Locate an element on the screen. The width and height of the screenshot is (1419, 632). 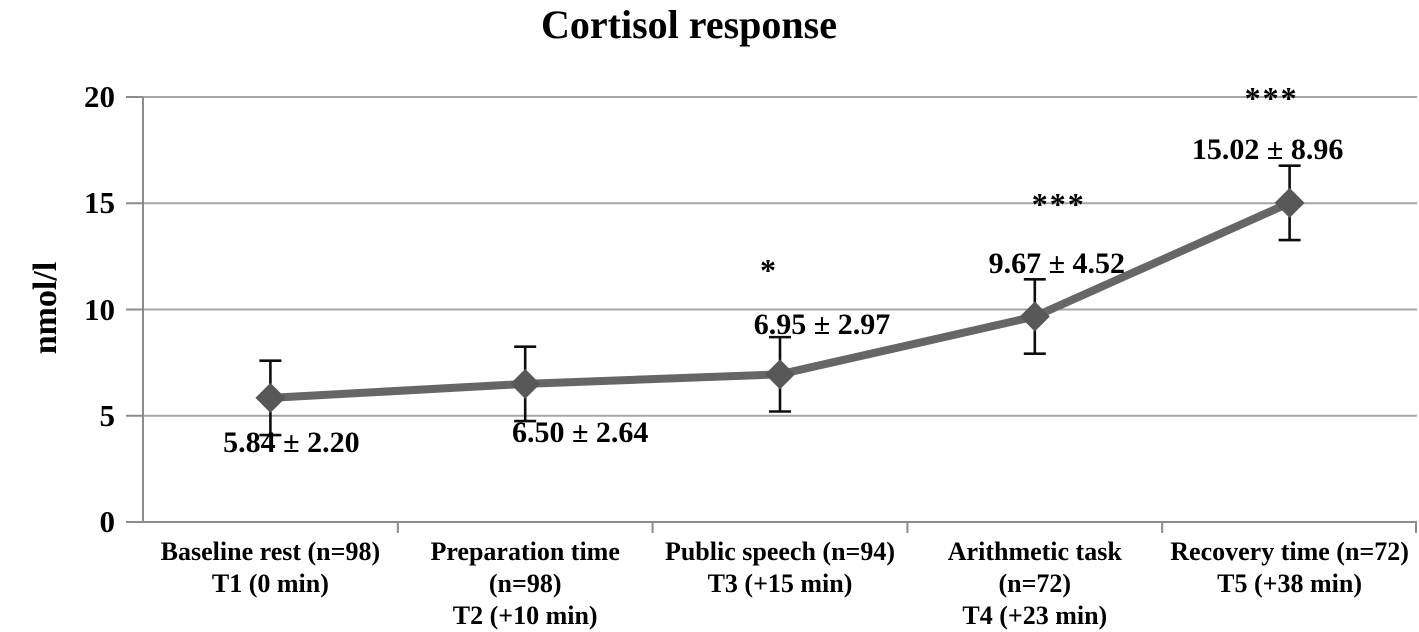
x-tick-label-line: (n=72) is located at coordinates (1035, 583).